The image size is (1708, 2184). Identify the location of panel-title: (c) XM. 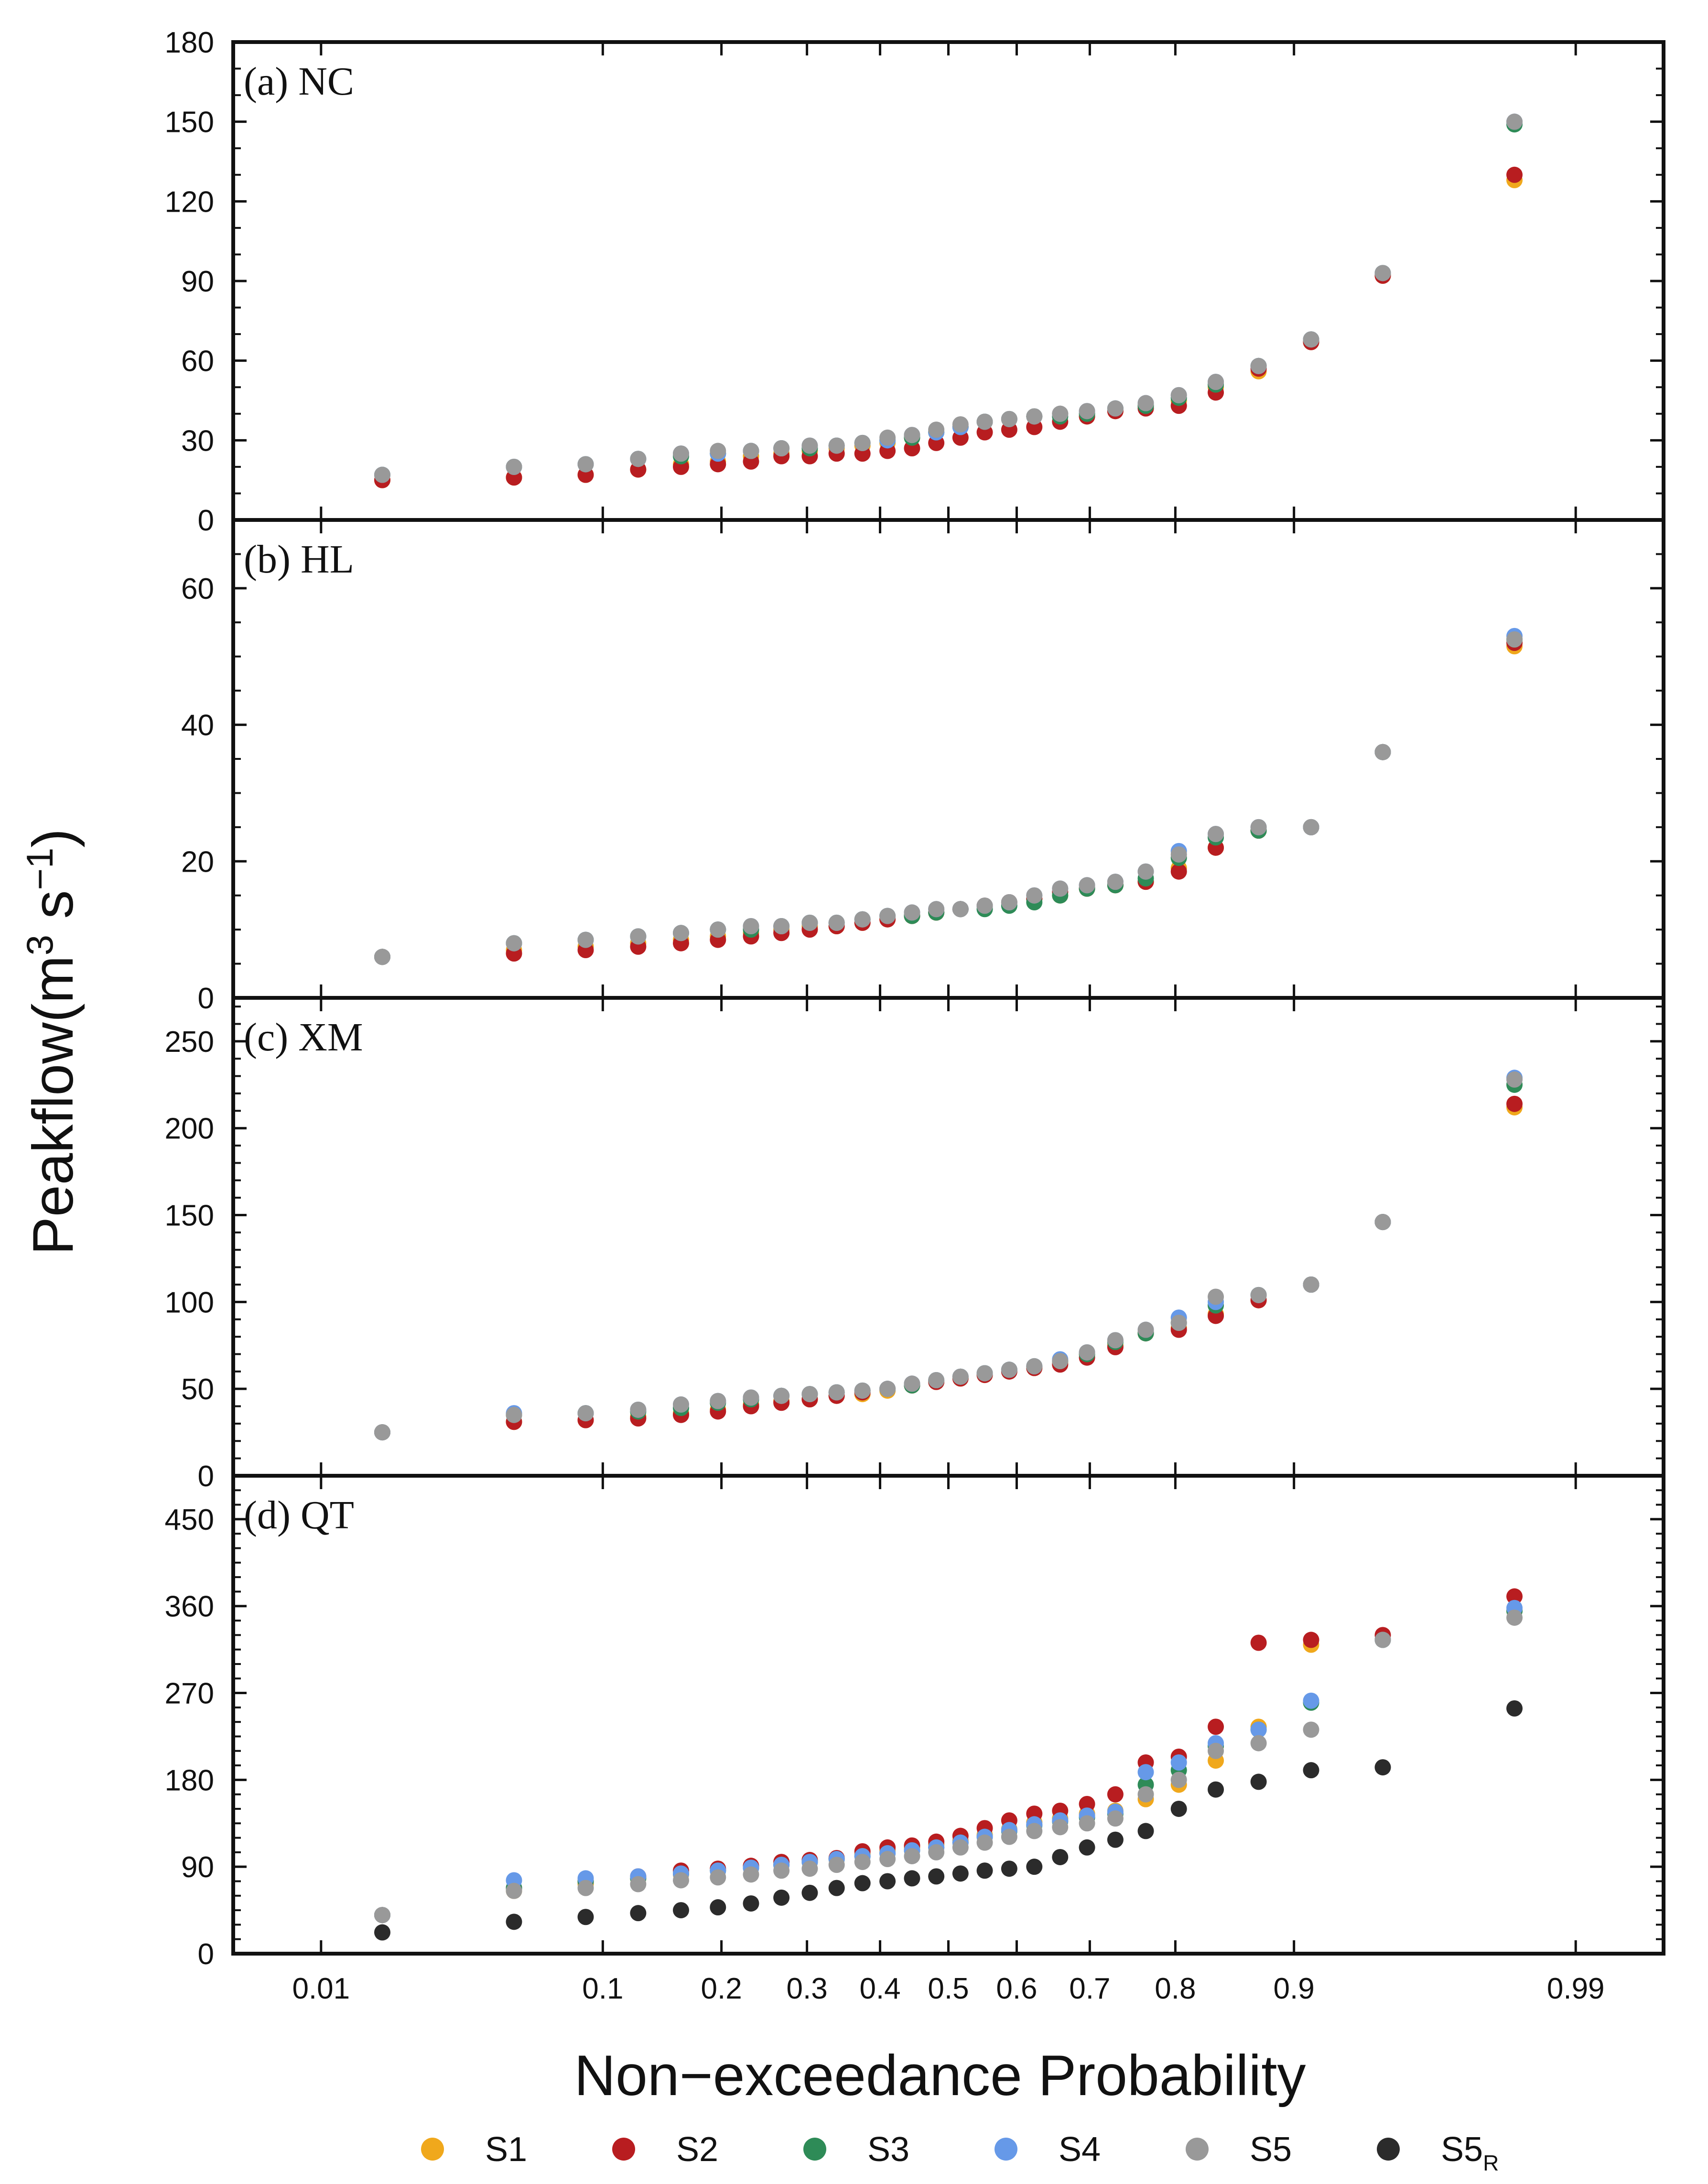
(303, 1037).